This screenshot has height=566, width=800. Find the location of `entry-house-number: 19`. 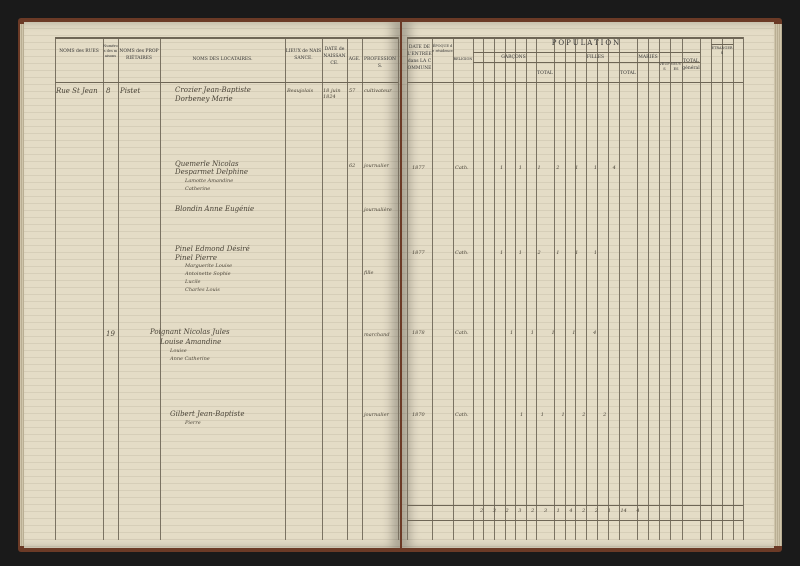

entry-house-number: 19 is located at coordinates (110, 334).